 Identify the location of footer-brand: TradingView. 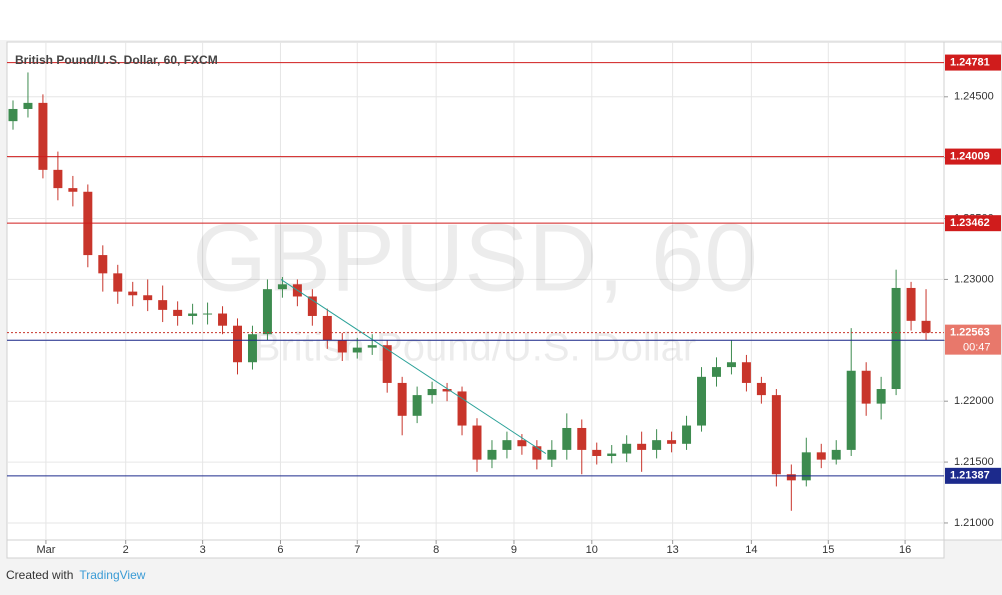
(112, 575).